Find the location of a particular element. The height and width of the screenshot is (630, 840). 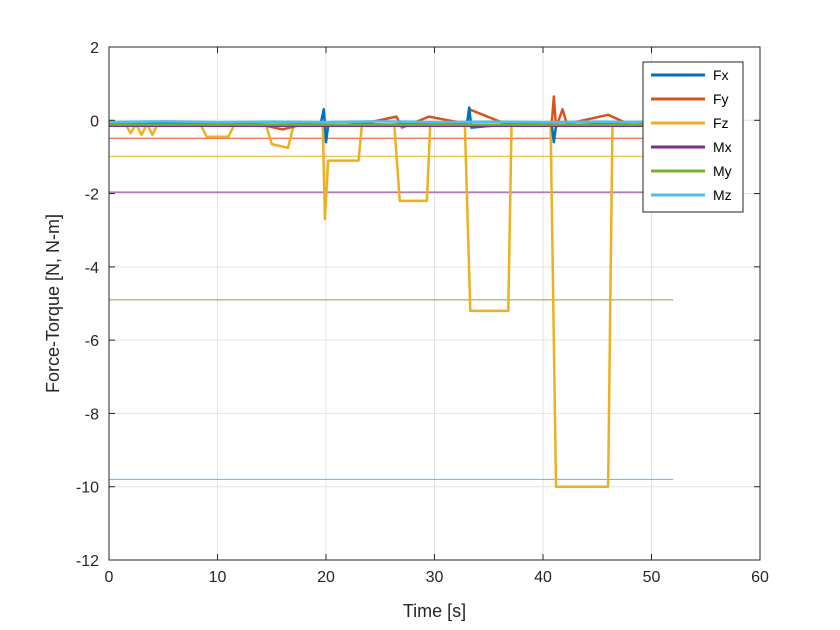

y-tick-label: -4 is located at coordinates (92, 268).